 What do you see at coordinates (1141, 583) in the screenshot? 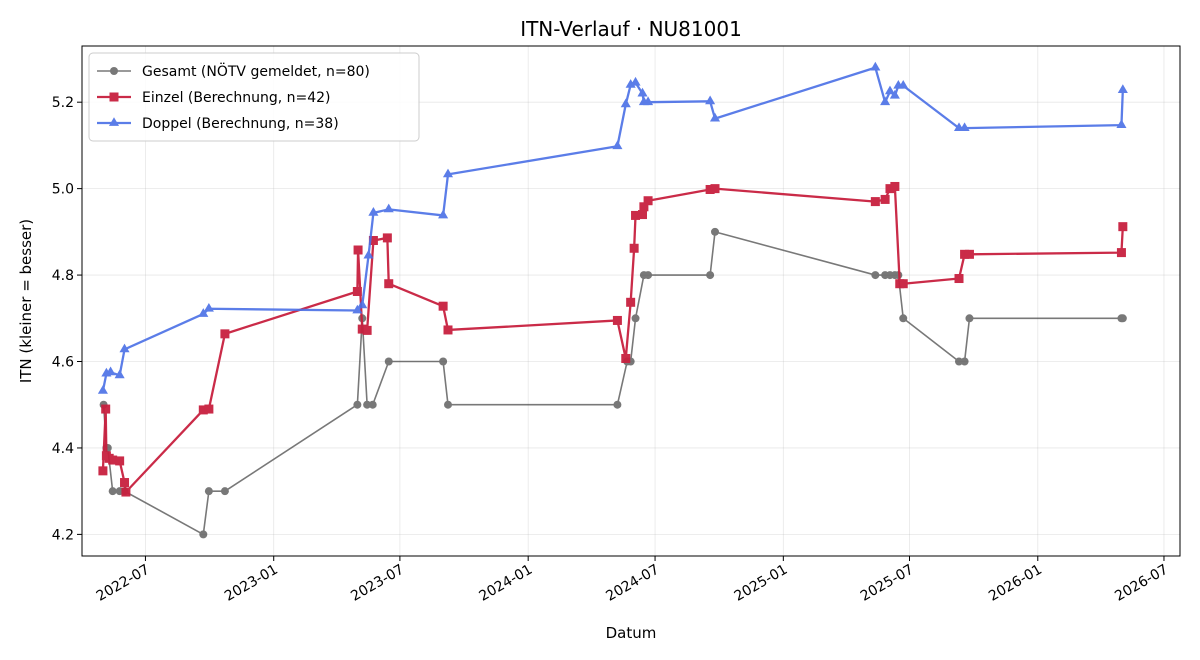
I see `x-tick-label: 2026-07` at bounding box center [1141, 583].